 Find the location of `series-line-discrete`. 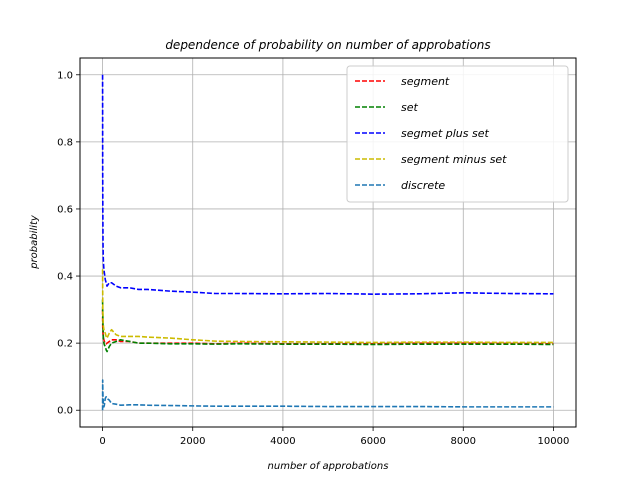

series-line-discrete is located at coordinates (327, 395).